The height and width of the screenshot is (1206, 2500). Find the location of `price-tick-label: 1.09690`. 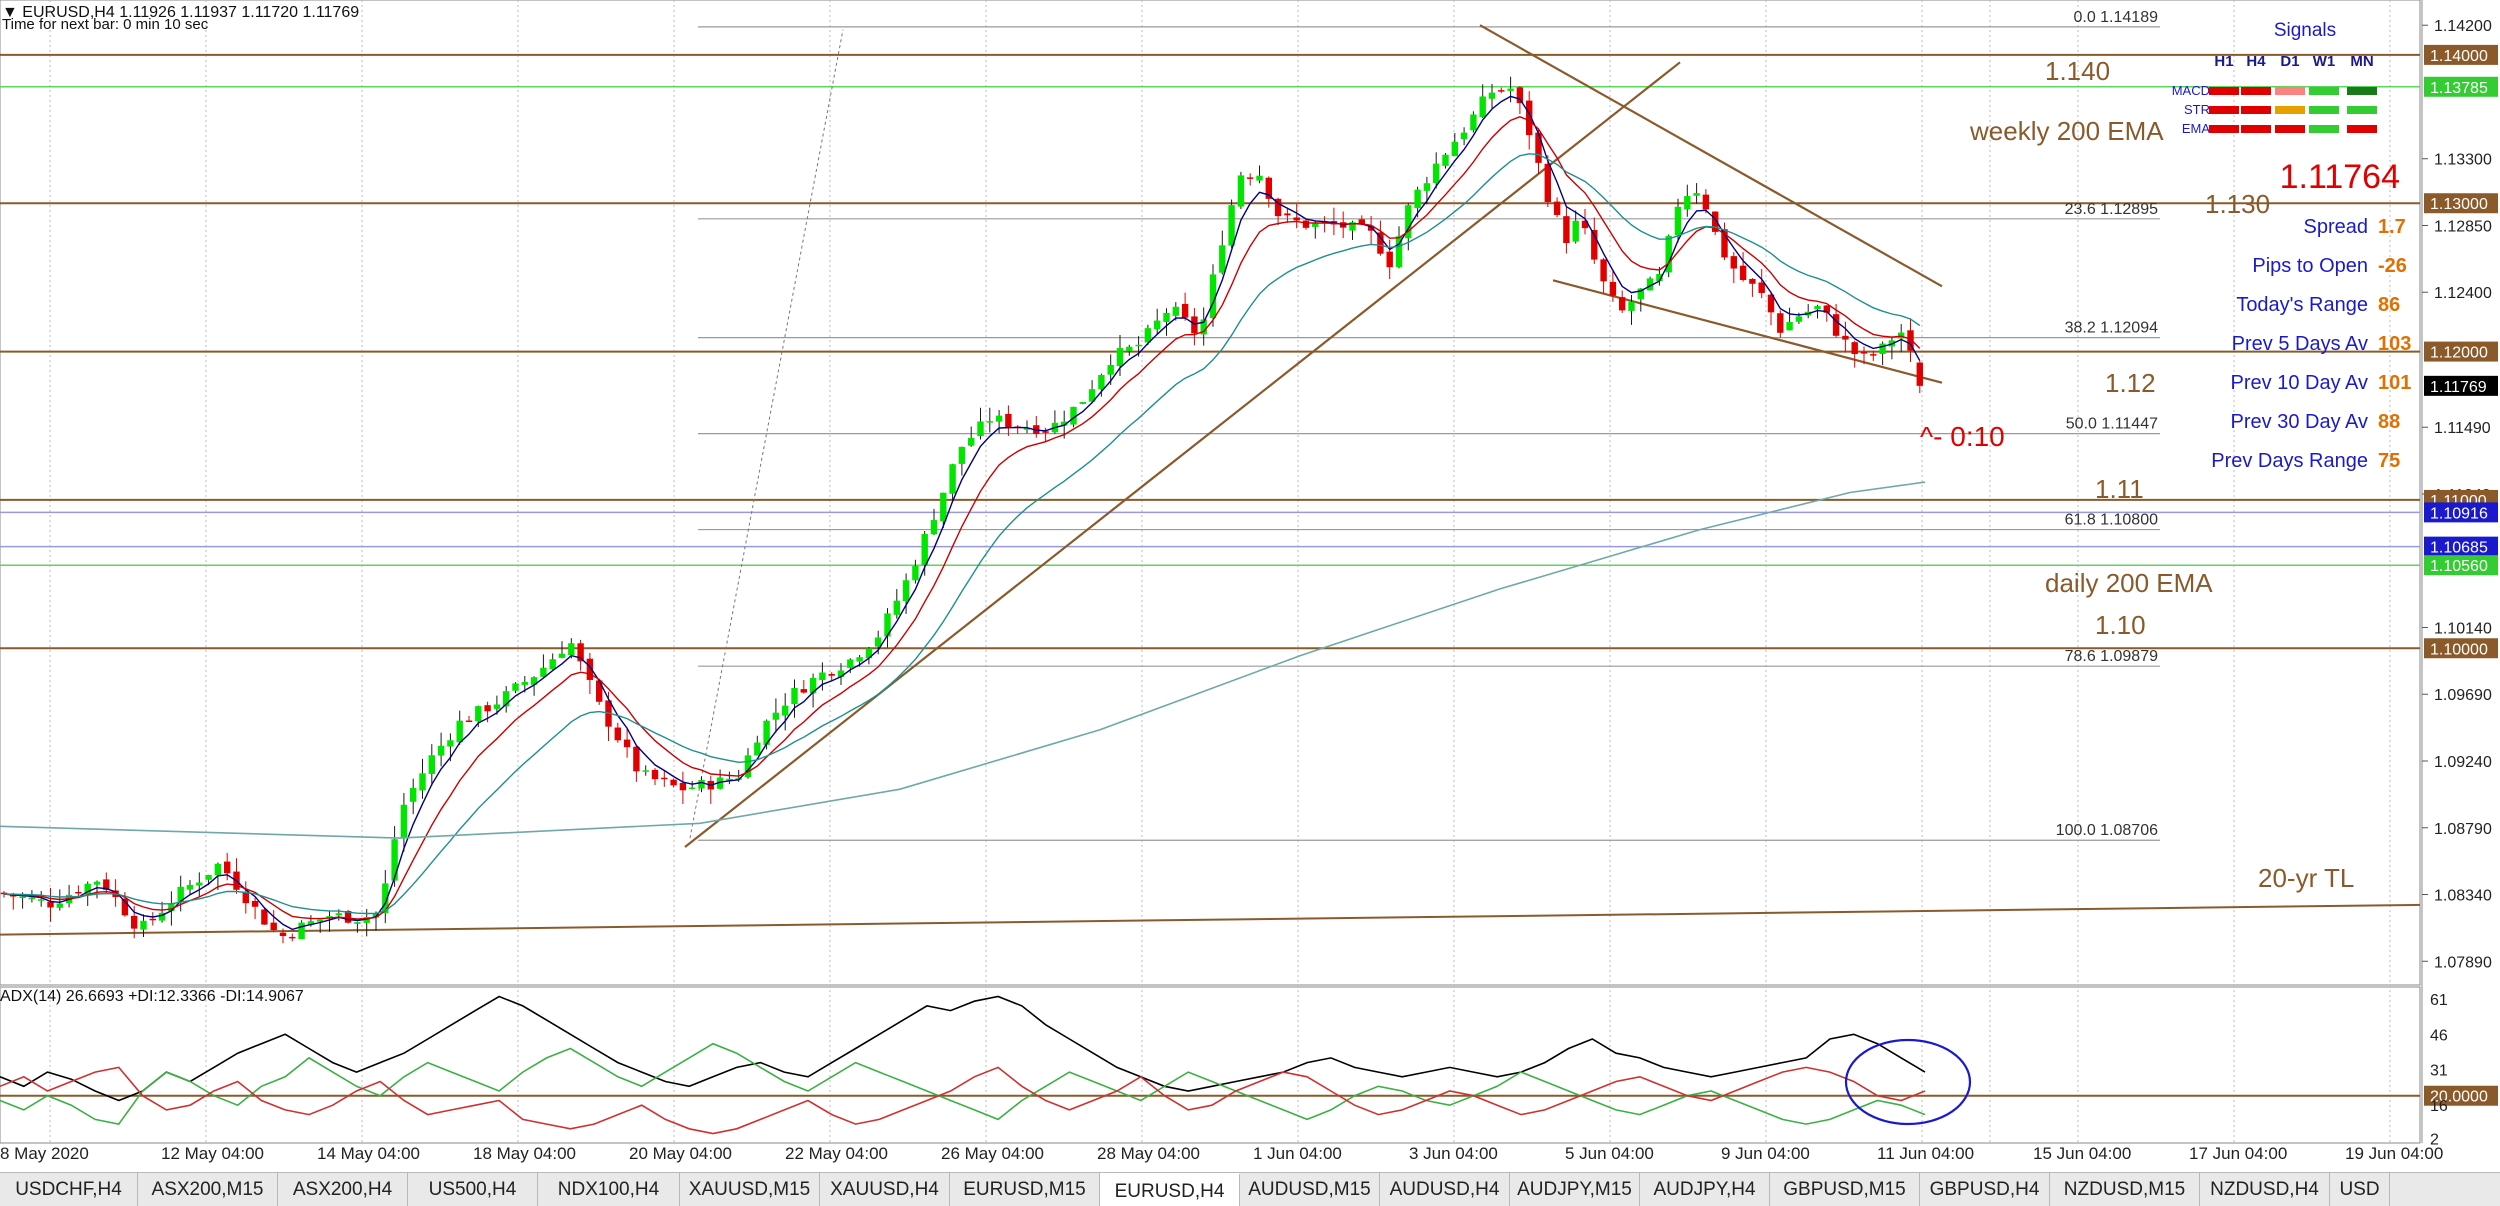

price-tick-label: 1.09690 is located at coordinates (2463, 695).